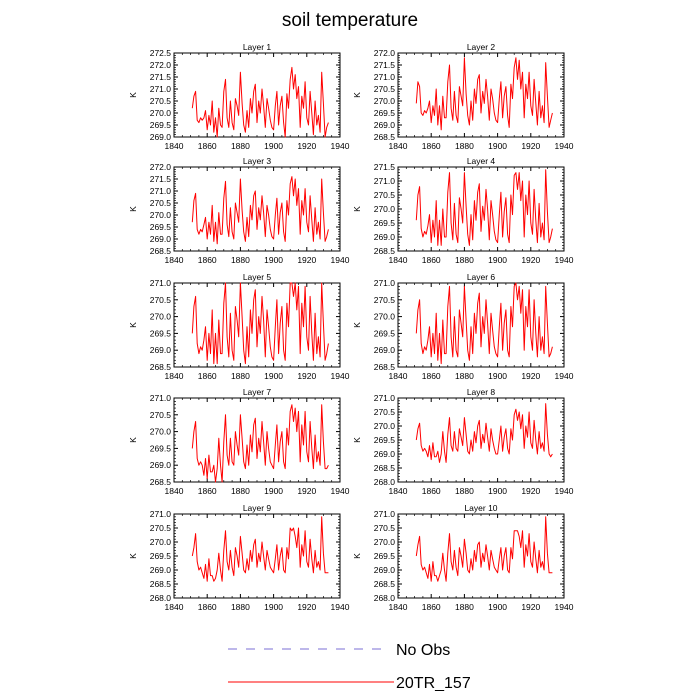 This screenshot has width=700, height=700. I want to click on panel-title: Layer 7, so click(257, 392).